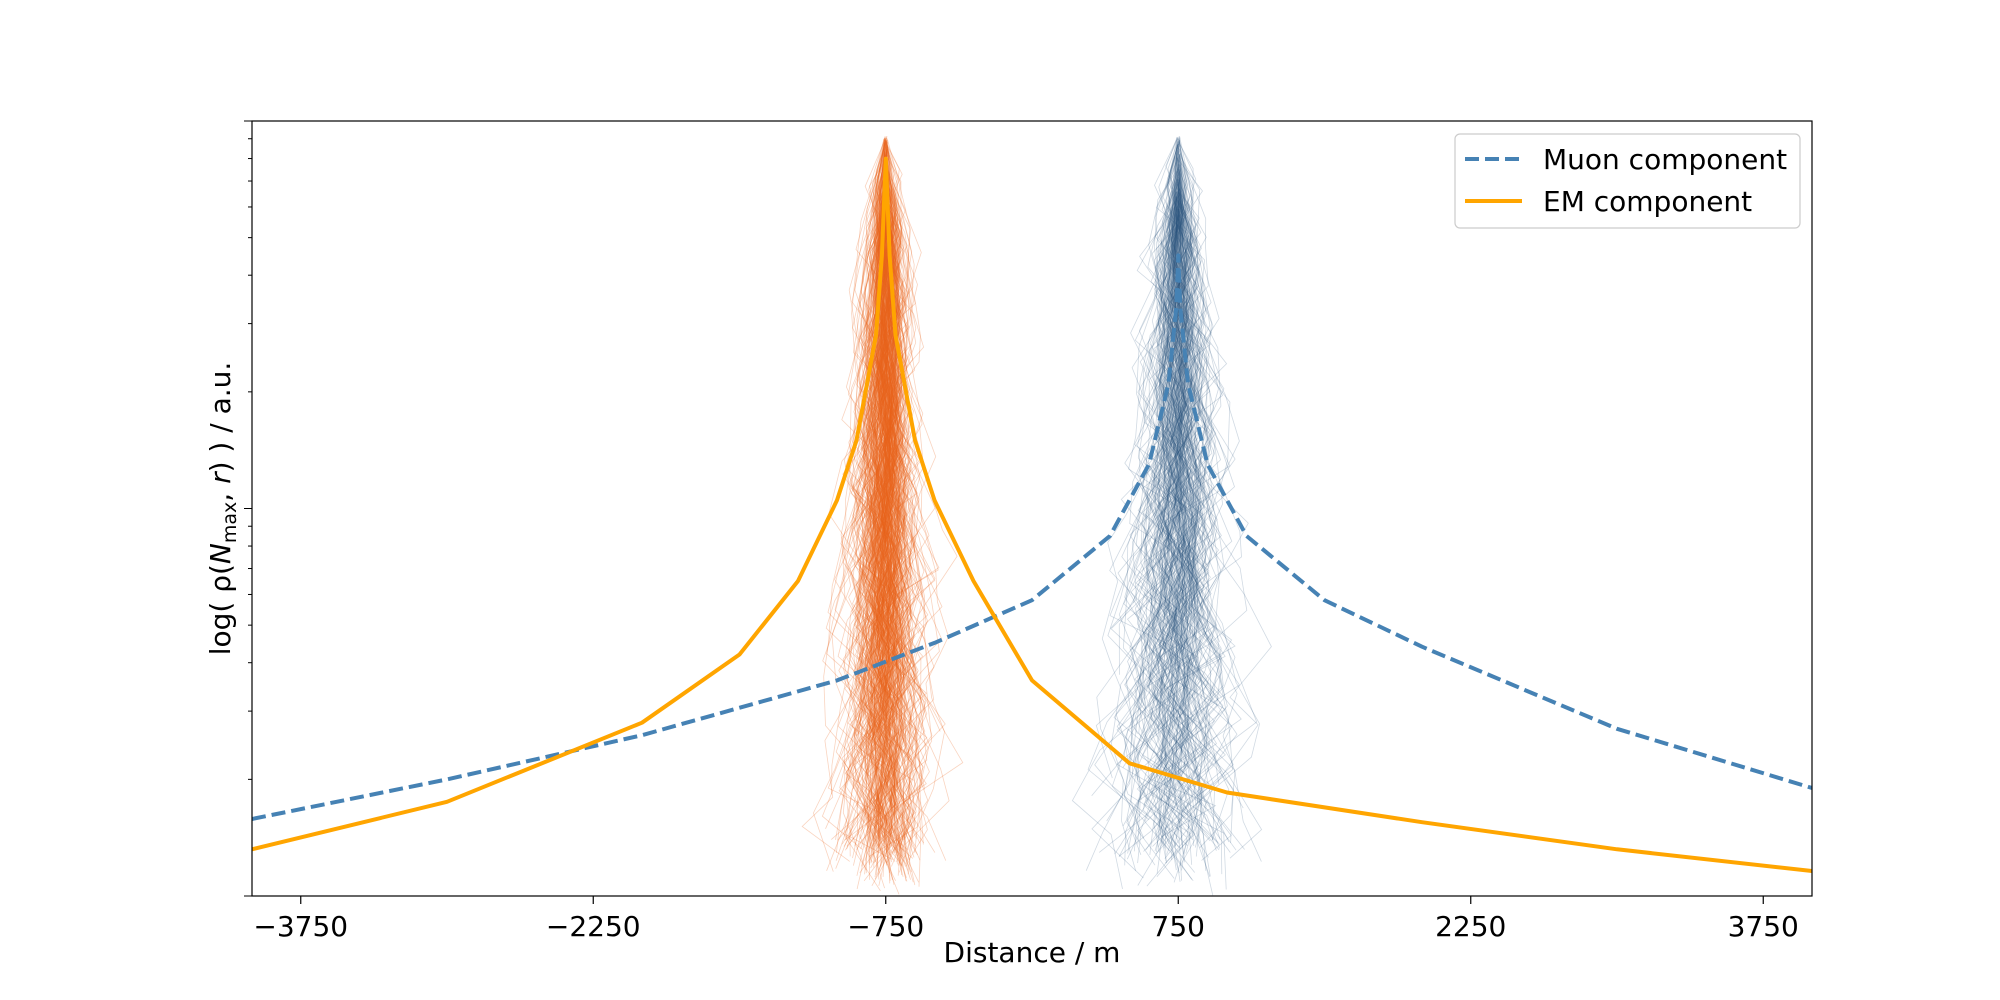 The width and height of the screenshot is (2000, 1000). I want to click on x-tick-label: 750, so click(1178, 926).